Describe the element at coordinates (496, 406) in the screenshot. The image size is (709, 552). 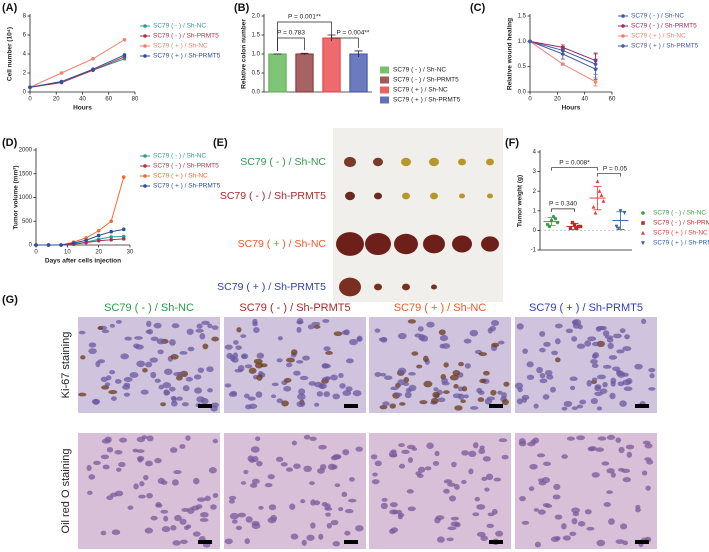
I see `scale-bar` at that location.